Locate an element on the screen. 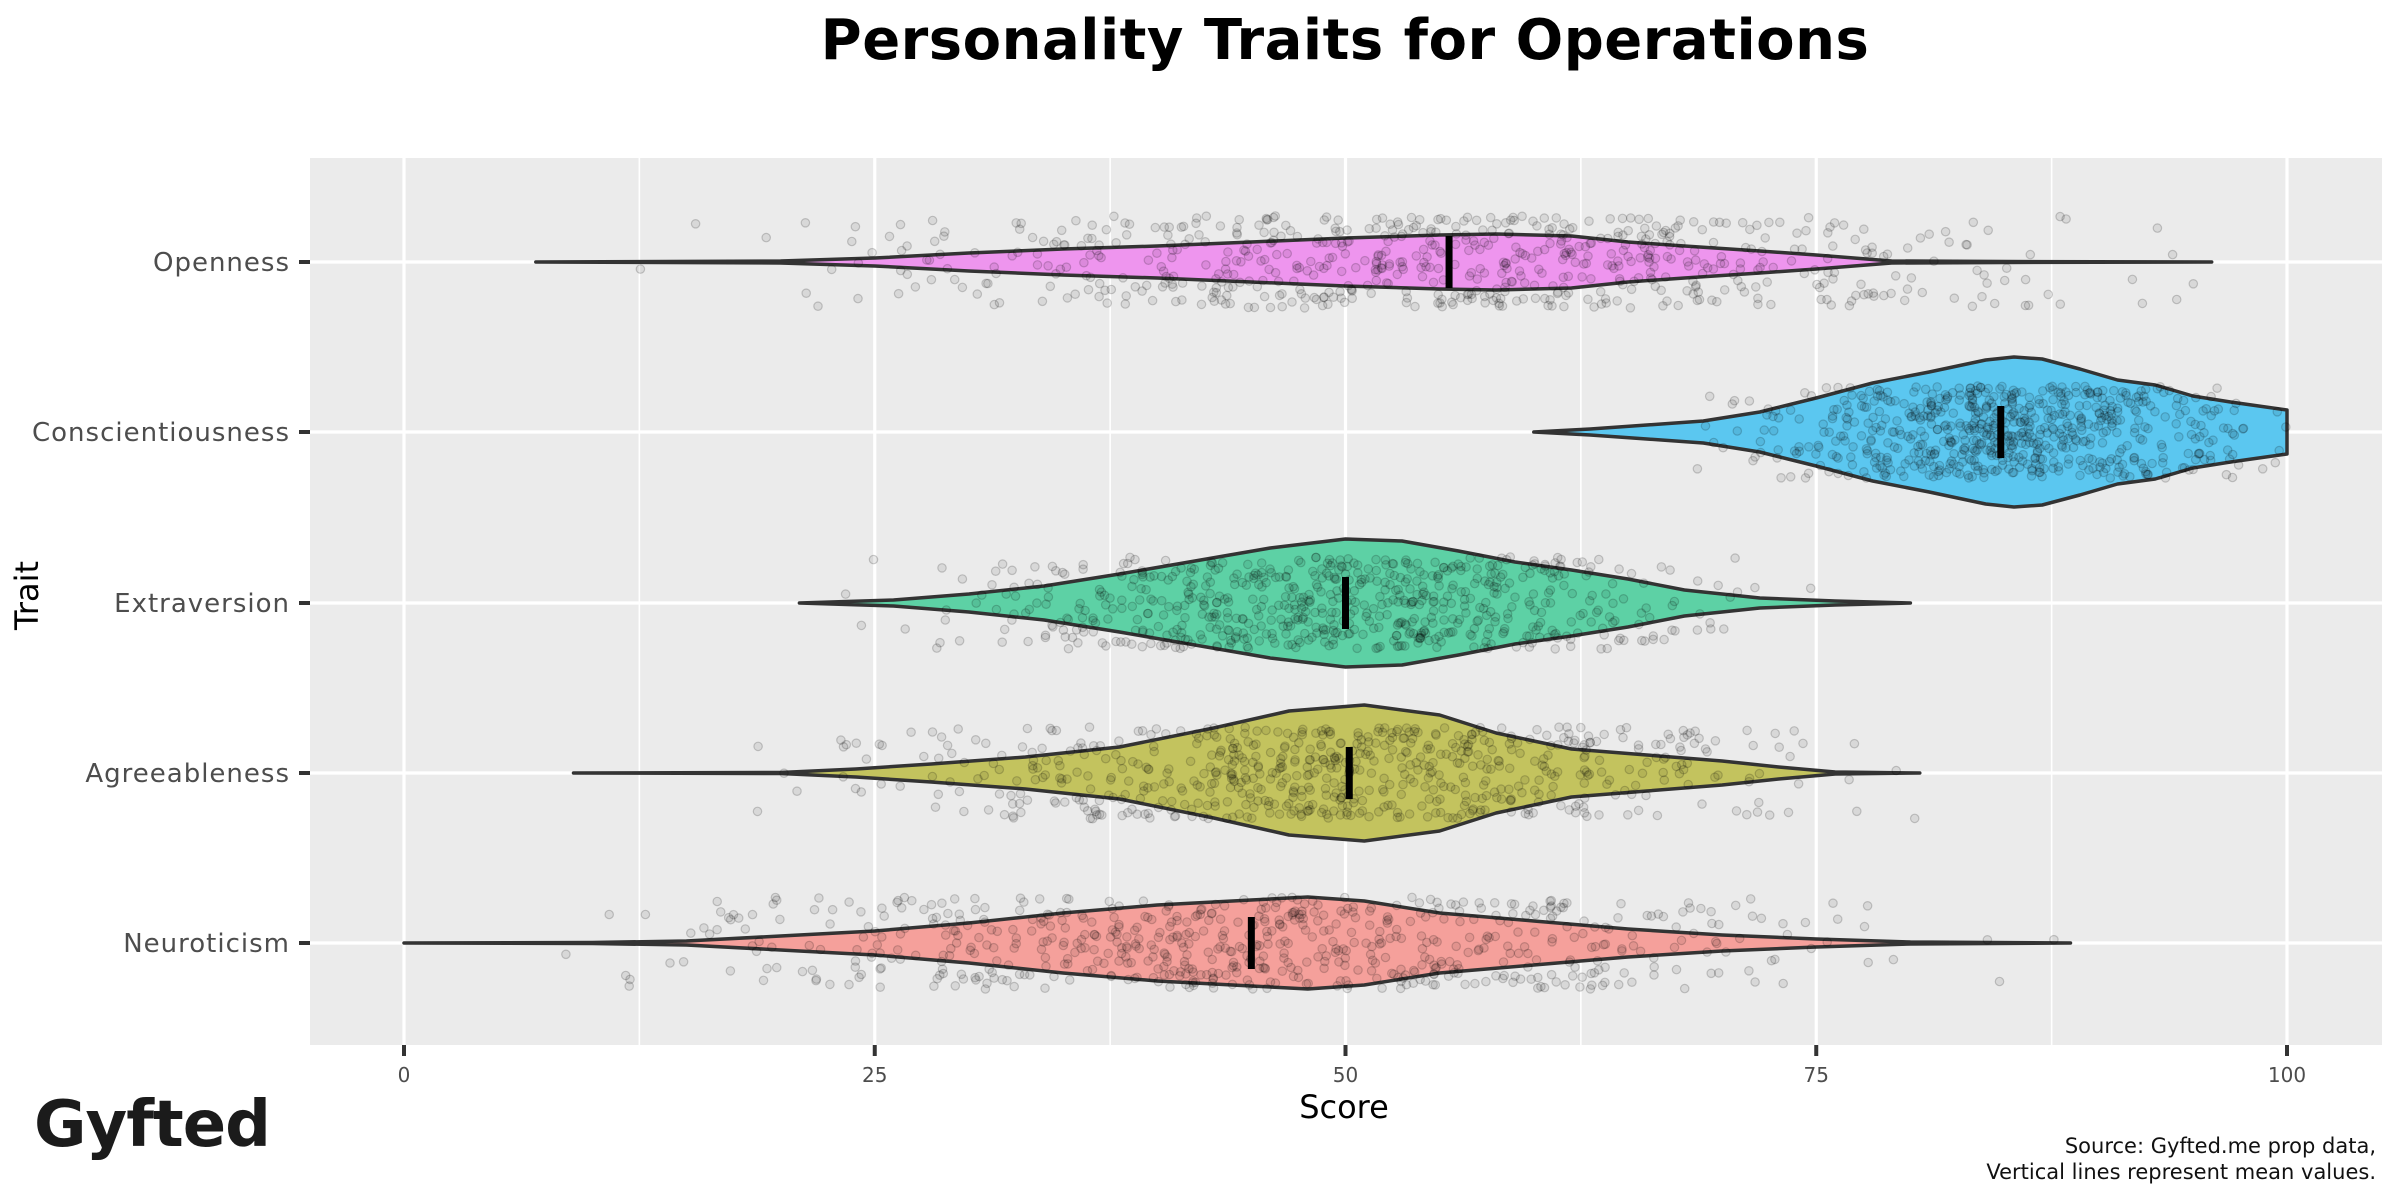  violin-extraversion is located at coordinates (1355, 603).